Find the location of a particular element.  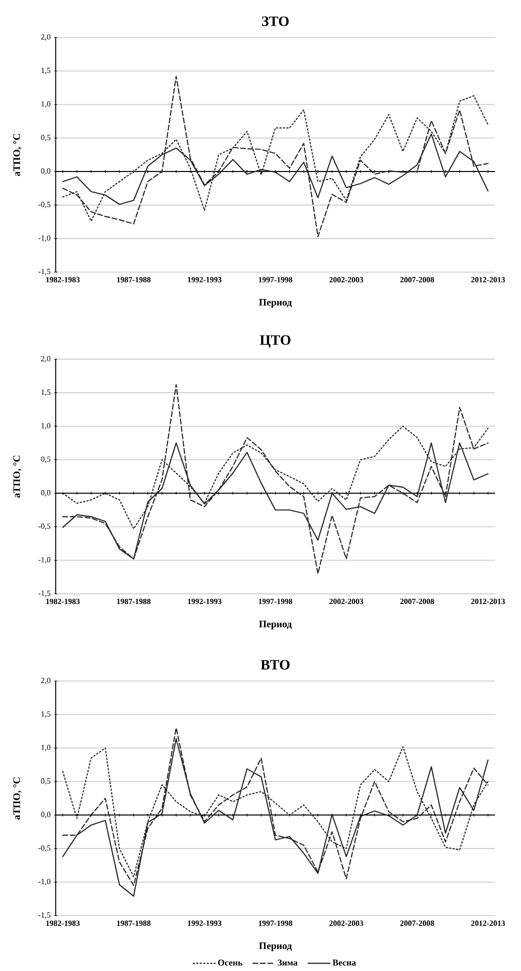

legend-label: Весна is located at coordinates (344, 963).